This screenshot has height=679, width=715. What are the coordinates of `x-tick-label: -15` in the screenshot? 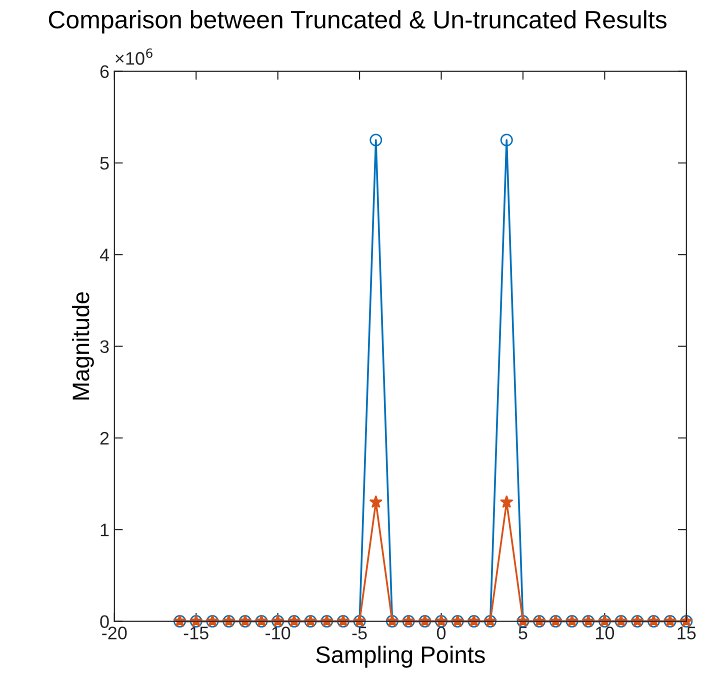 It's located at (196, 633).